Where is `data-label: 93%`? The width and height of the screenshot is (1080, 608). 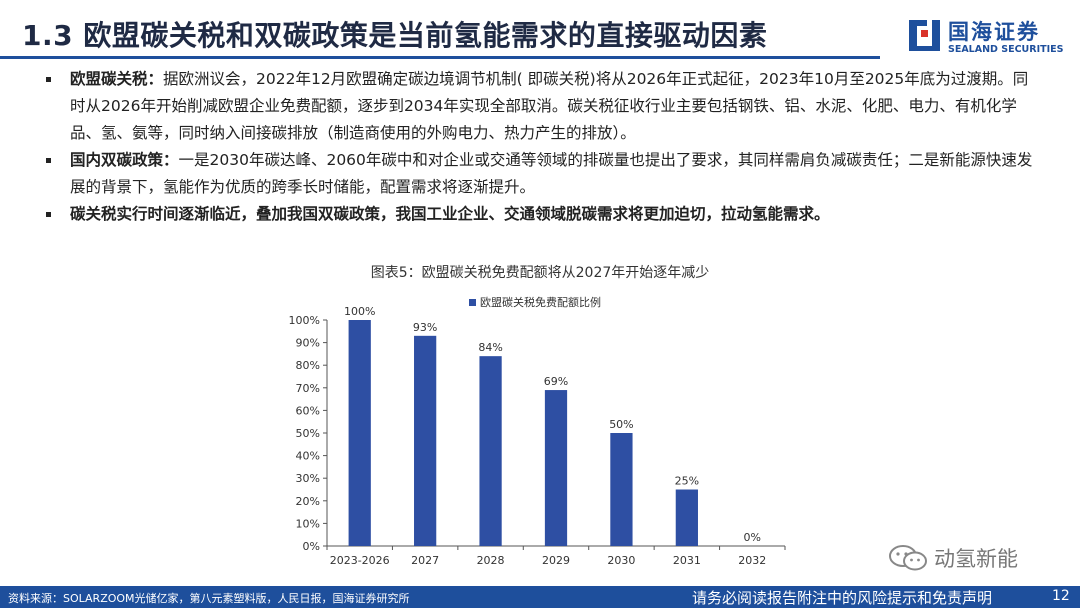 data-label: 93% is located at coordinates (425, 327).